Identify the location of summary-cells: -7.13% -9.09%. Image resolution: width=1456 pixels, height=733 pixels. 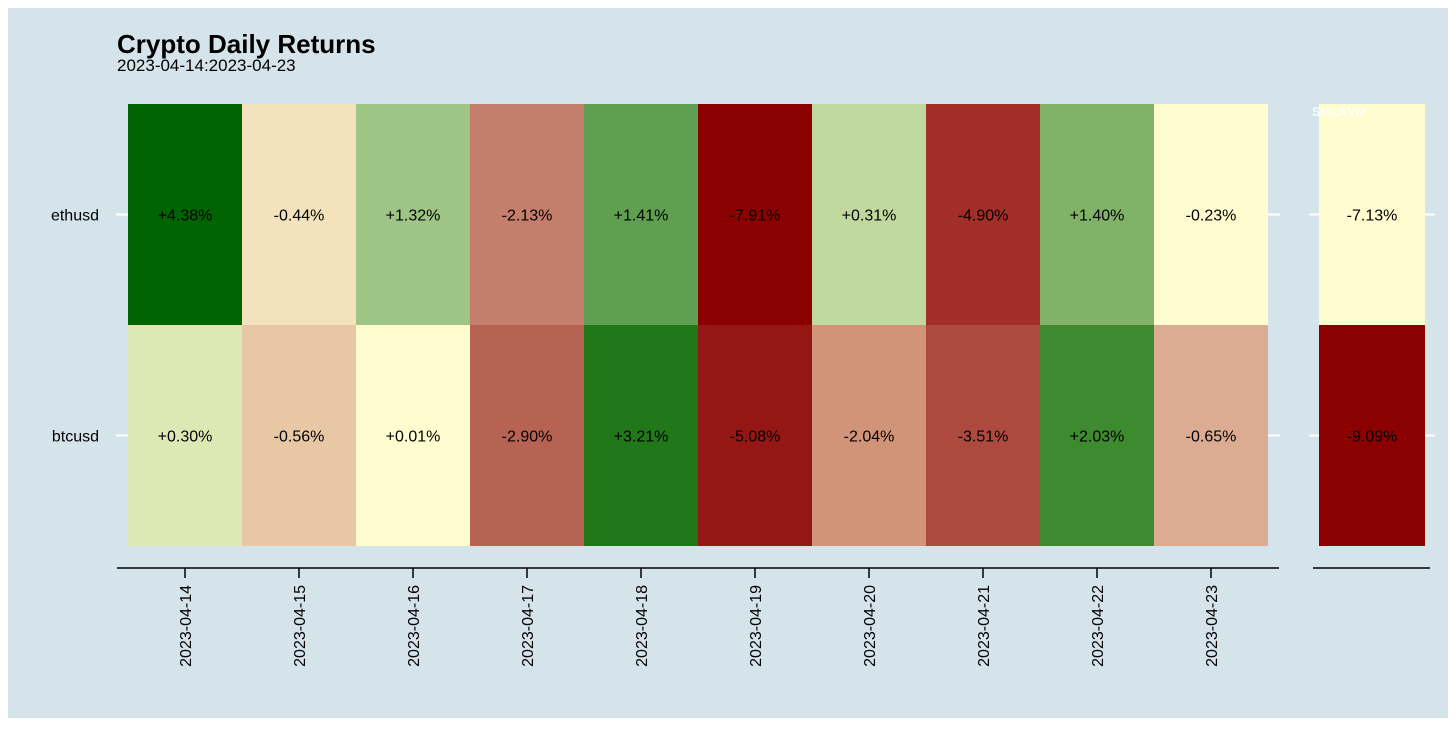
(1372, 325).